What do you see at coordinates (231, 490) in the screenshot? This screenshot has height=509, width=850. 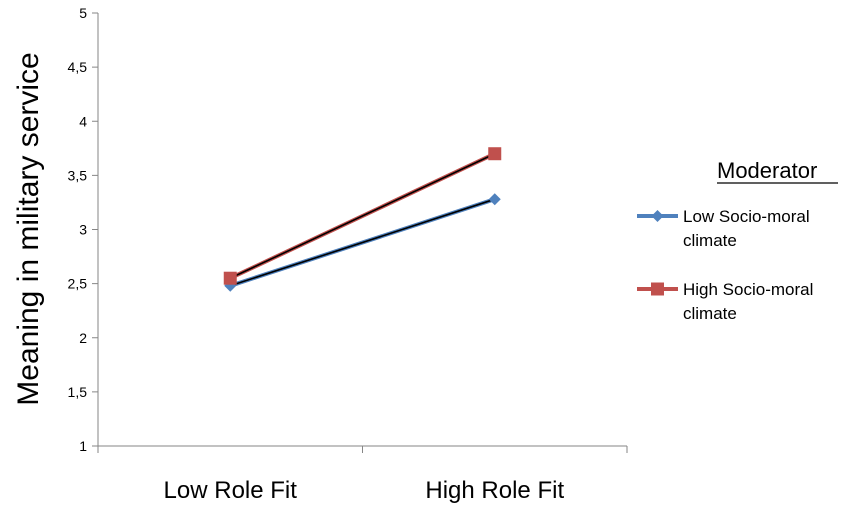 I see `x-category-label: Low Role Fit` at bounding box center [231, 490].